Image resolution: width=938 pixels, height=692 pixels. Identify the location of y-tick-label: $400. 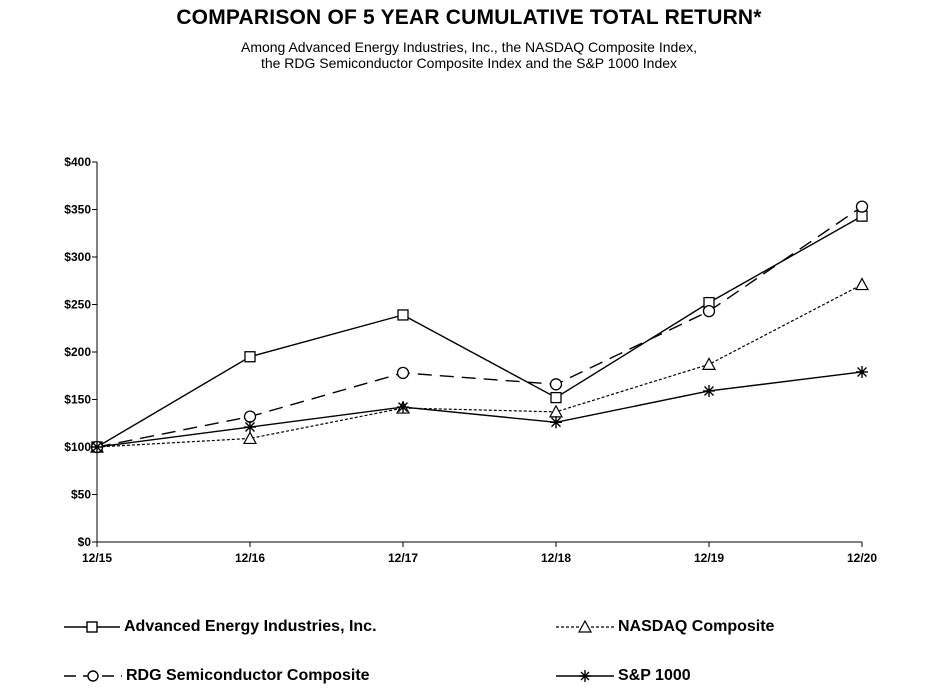
(77, 162).